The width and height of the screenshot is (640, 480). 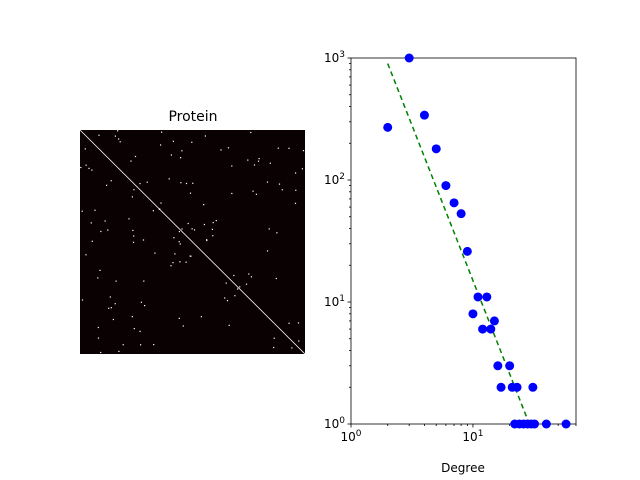 What do you see at coordinates (472, 436) in the screenshot?
I see `x-tick-label: 101` at bounding box center [472, 436].